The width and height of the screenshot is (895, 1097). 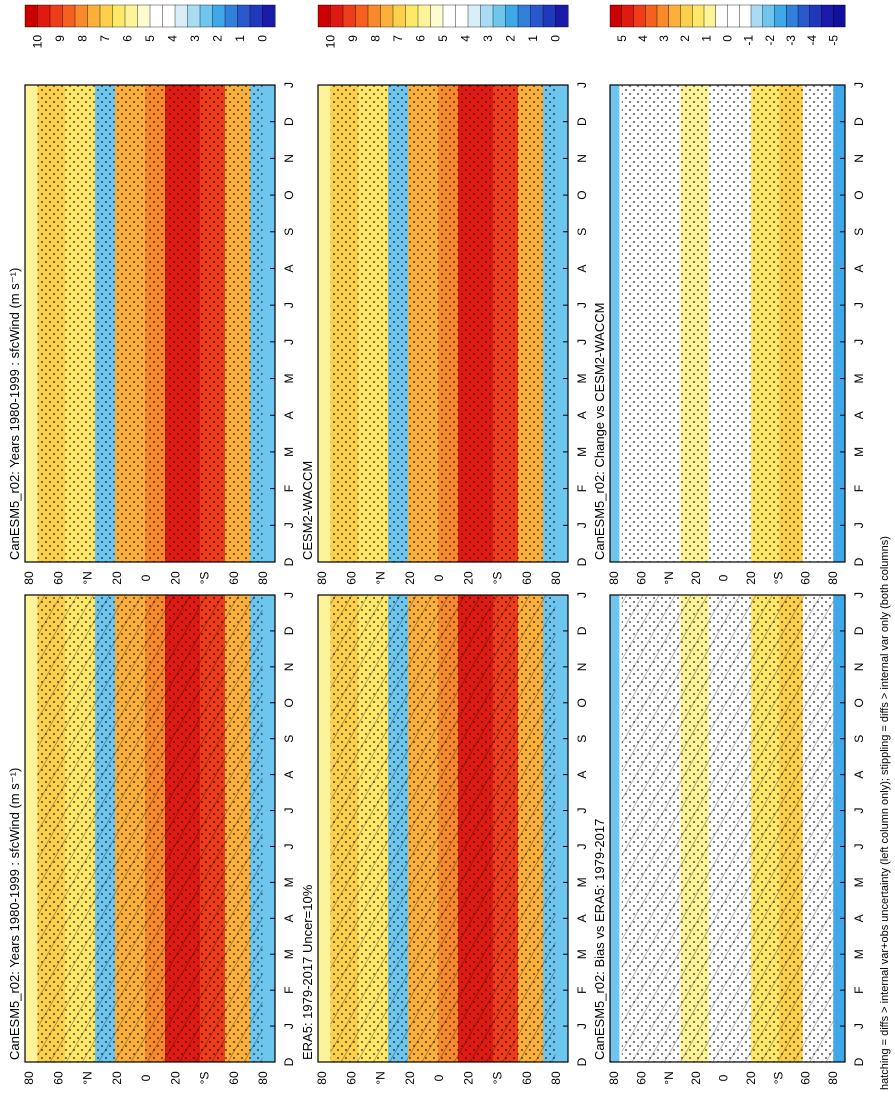 I want to click on colorbar-label: -4, so click(x=812, y=40).